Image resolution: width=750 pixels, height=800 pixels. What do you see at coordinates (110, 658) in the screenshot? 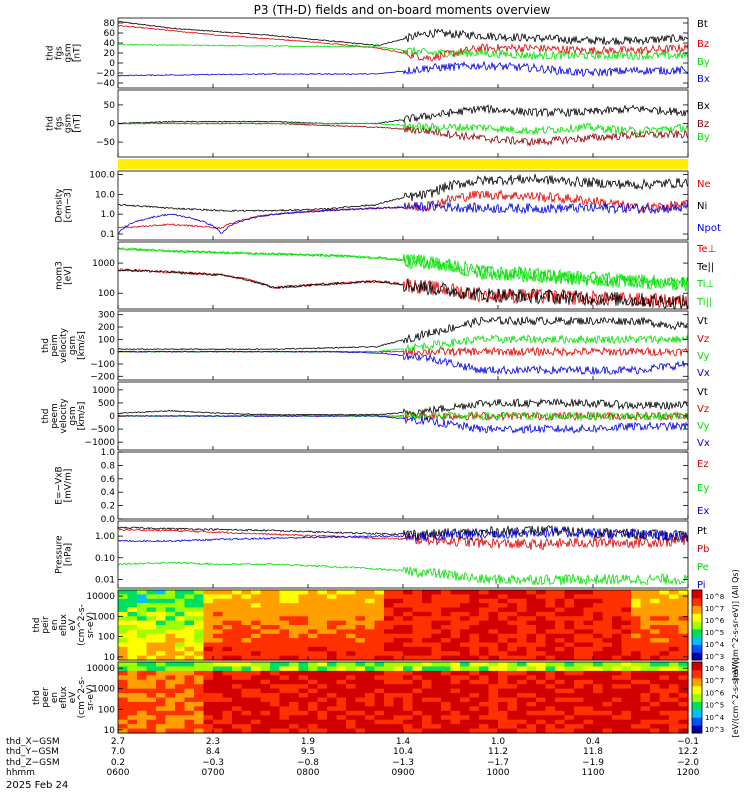
I see `y-tick-label: 10` at bounding box center [110, 658].